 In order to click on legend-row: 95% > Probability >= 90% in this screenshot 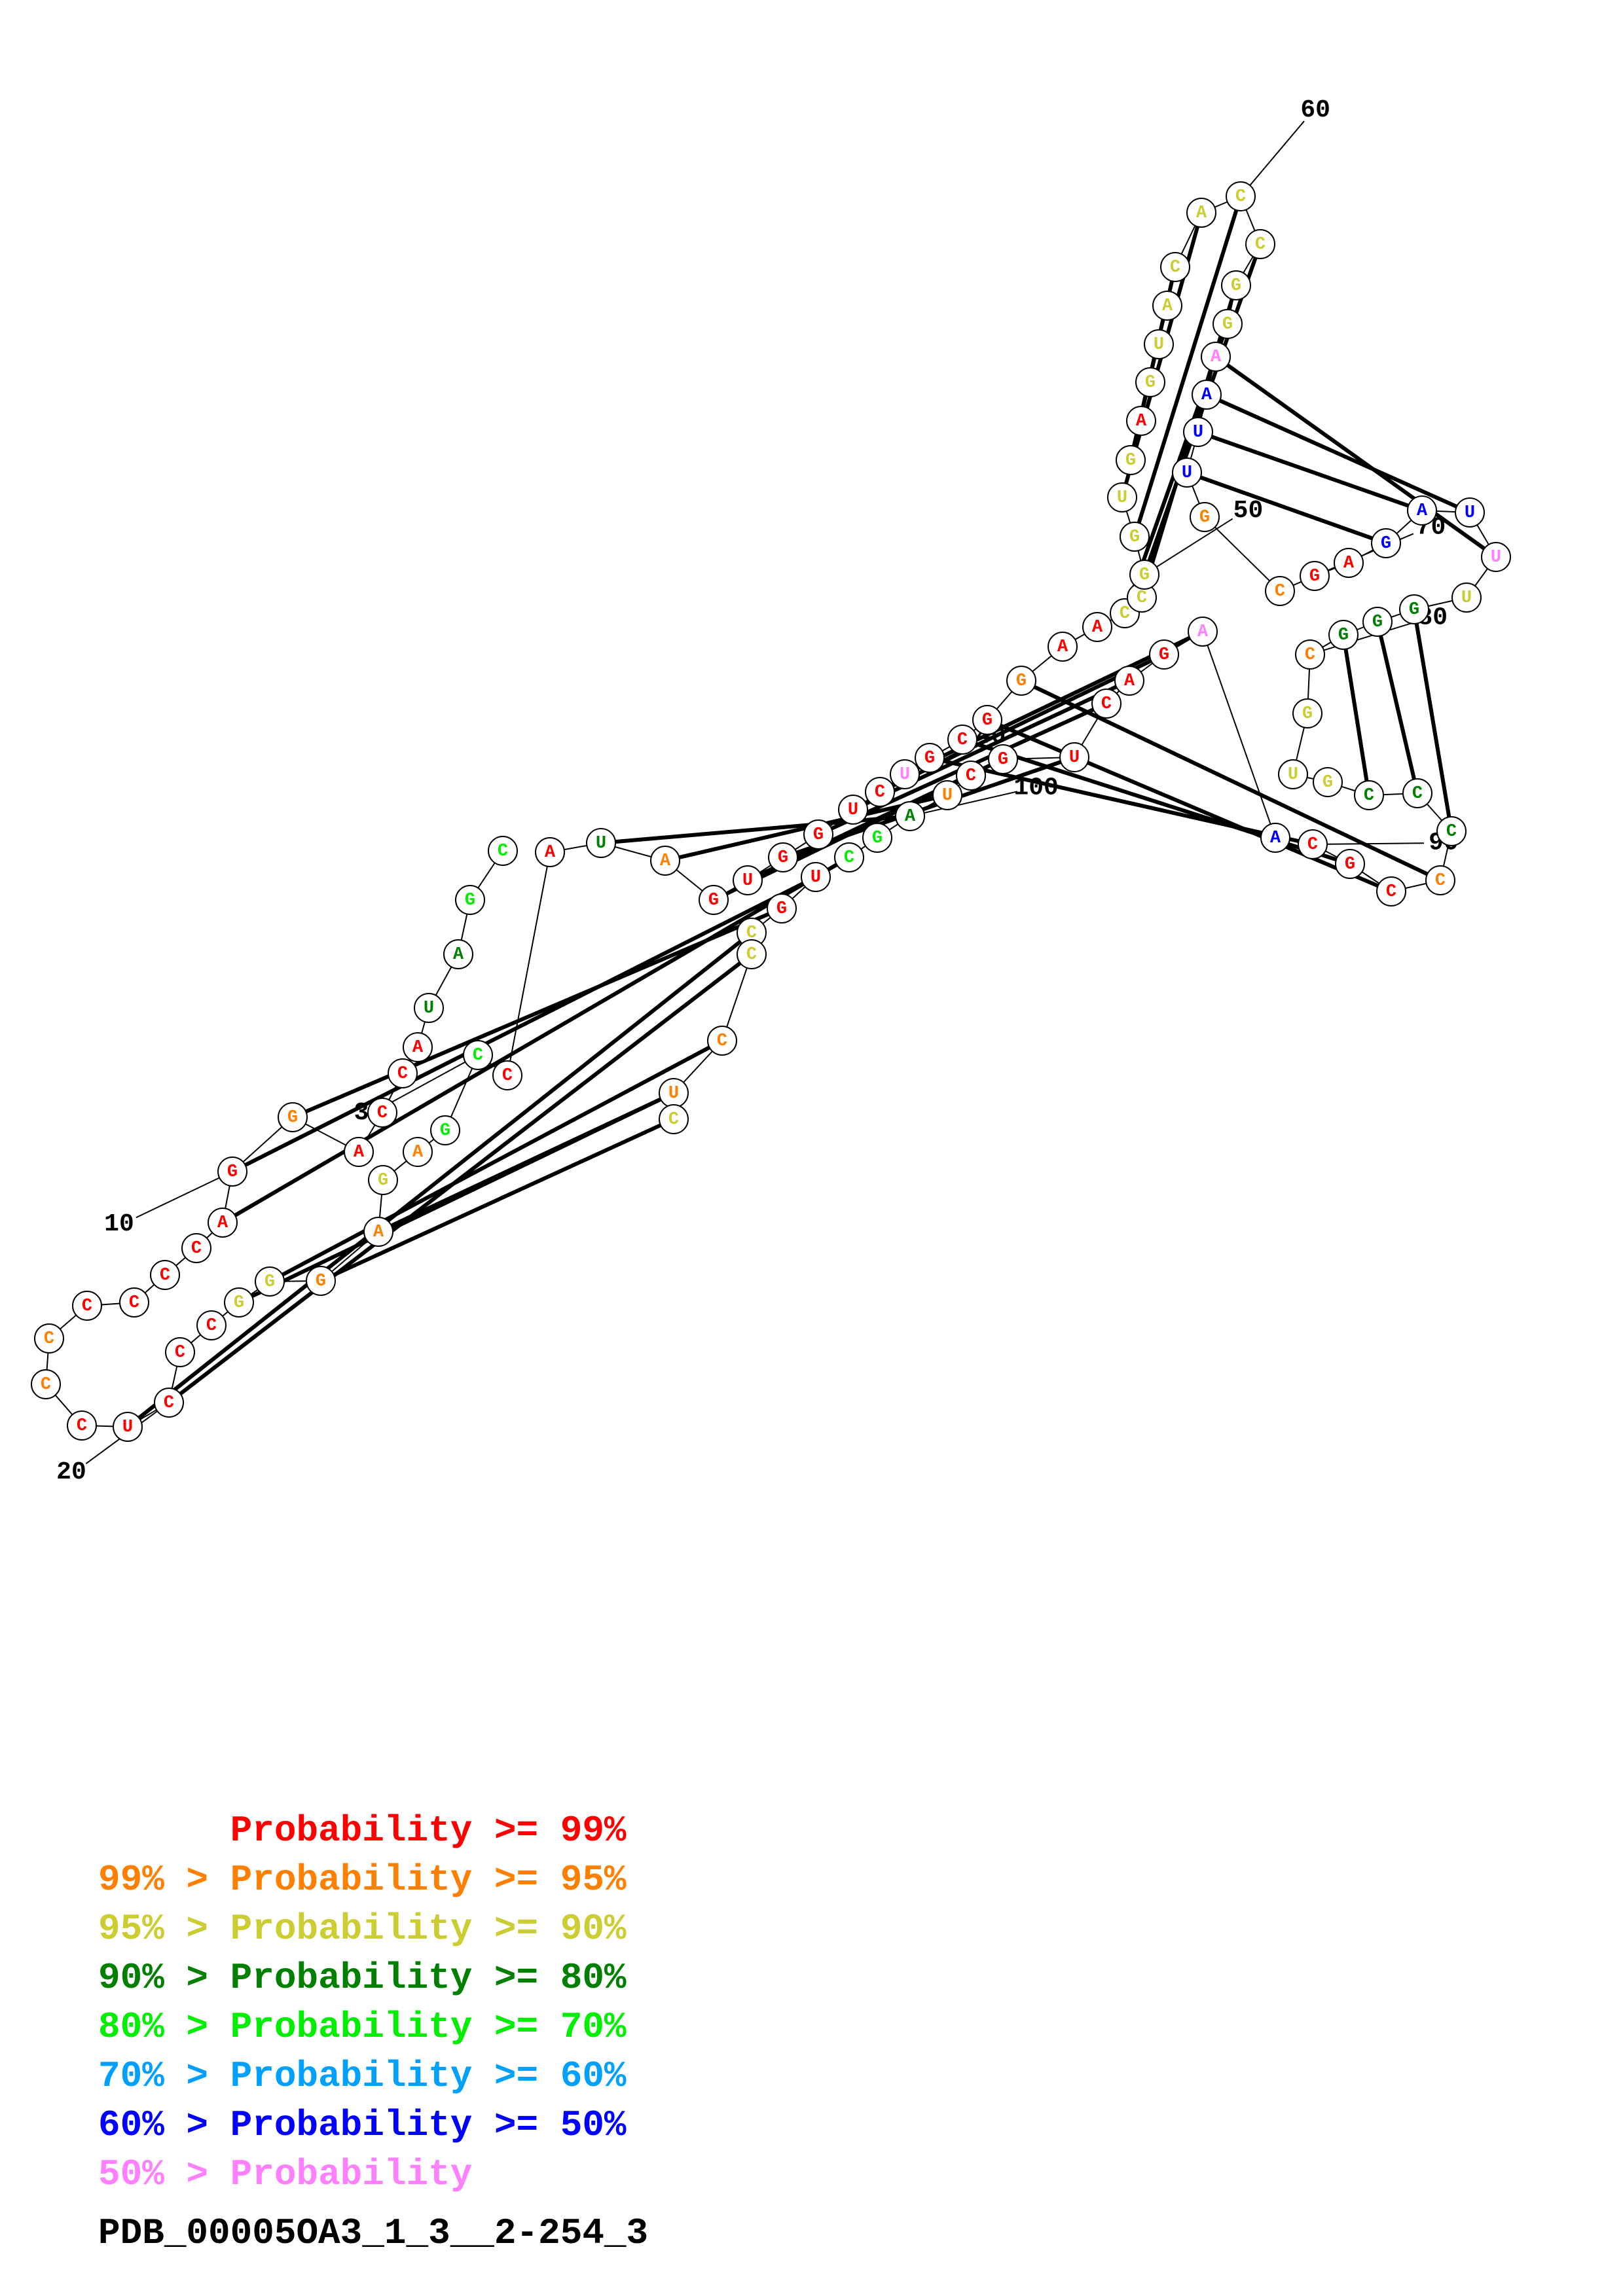, I will do `click(362, 1929)`.